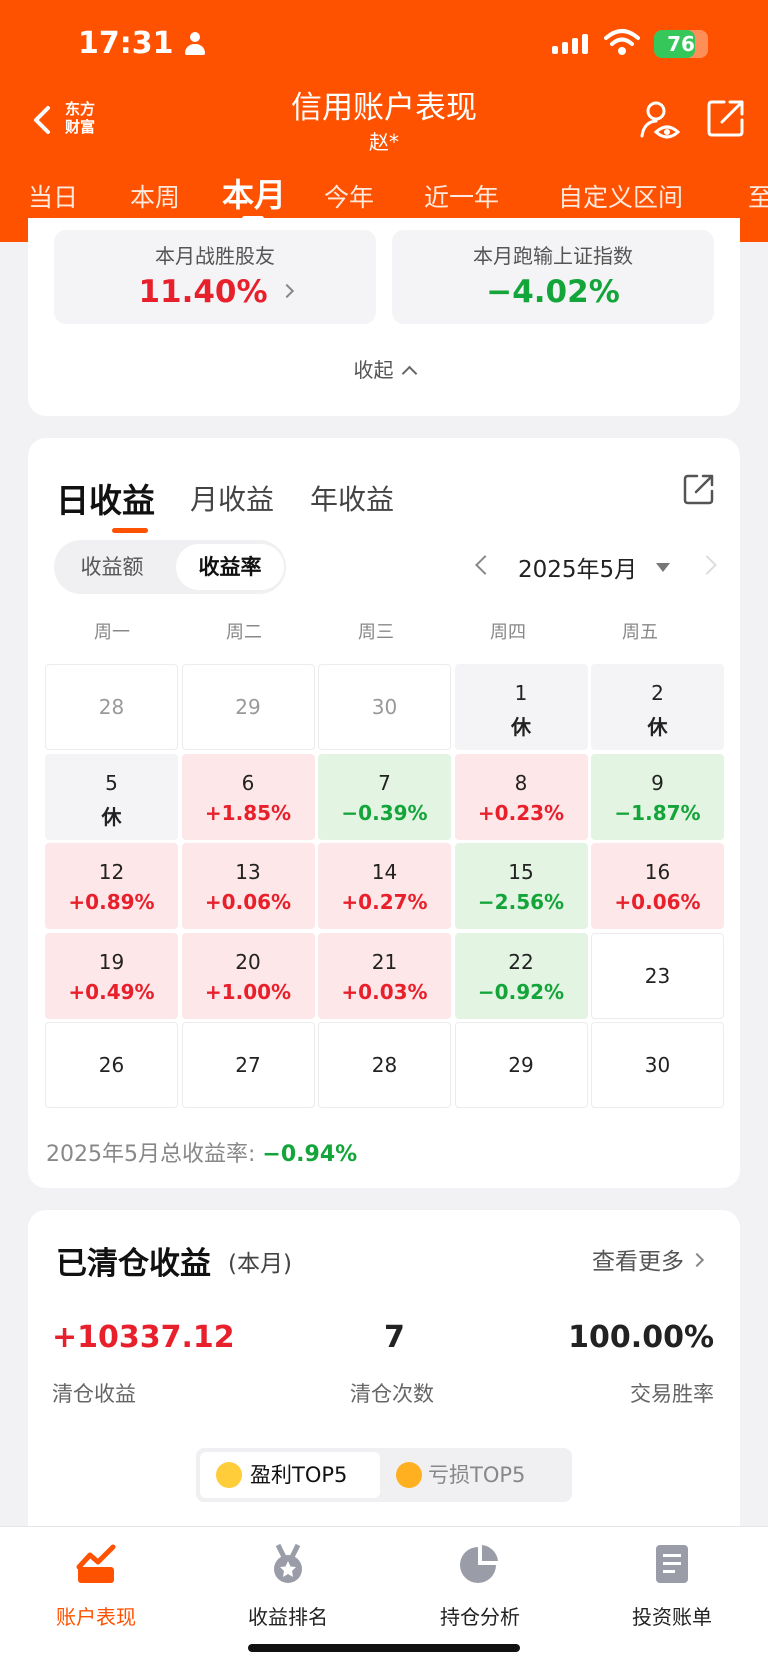  I want to click on bottom-nav: 账户表现 收益排名 持仓分析 投资账单, so click(384, 1594).